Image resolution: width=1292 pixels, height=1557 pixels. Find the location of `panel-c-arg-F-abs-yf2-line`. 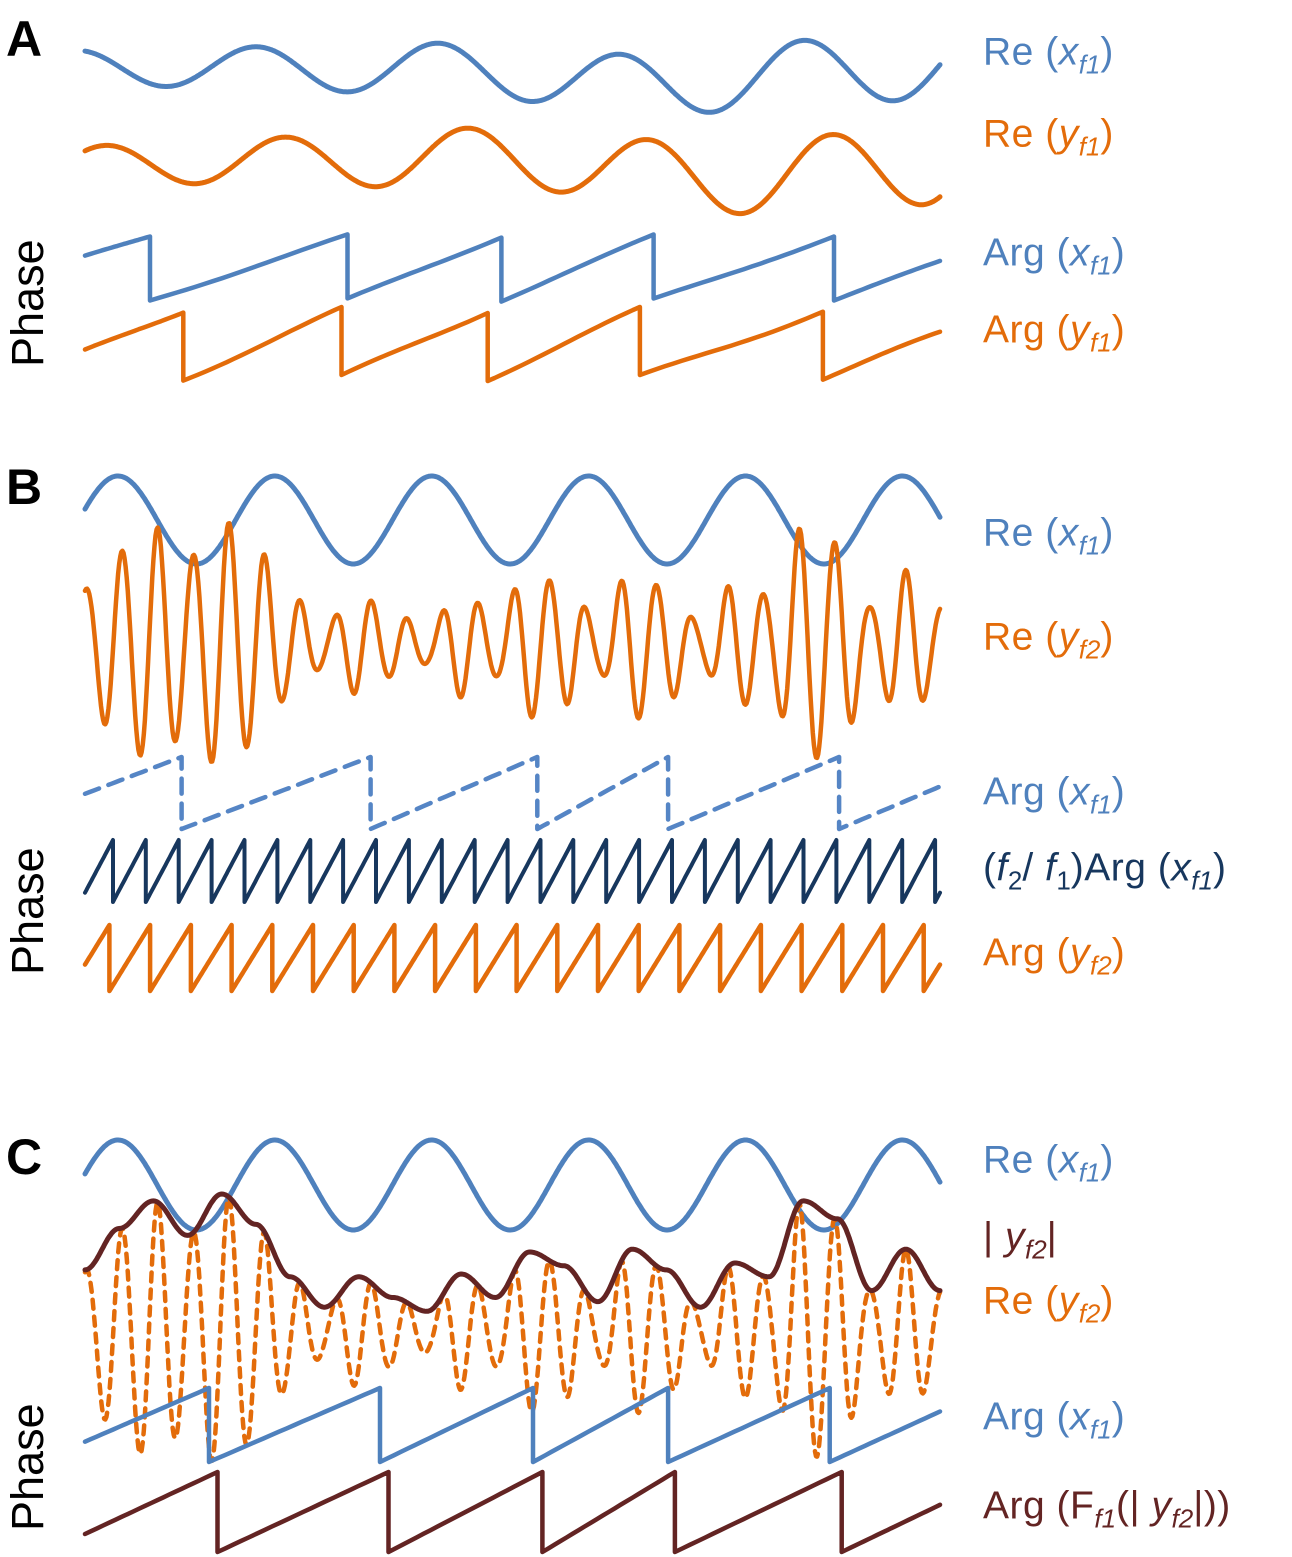

panel-c-arg-F-abs-yf2-line is located at coordinates (512, 1512).